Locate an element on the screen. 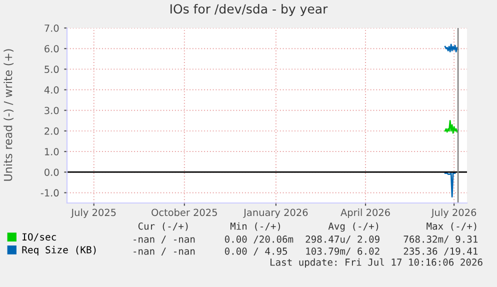 This screenshot has width=497, height=287. y-tick-label: 3.0 is located at coordinates (51, 110).